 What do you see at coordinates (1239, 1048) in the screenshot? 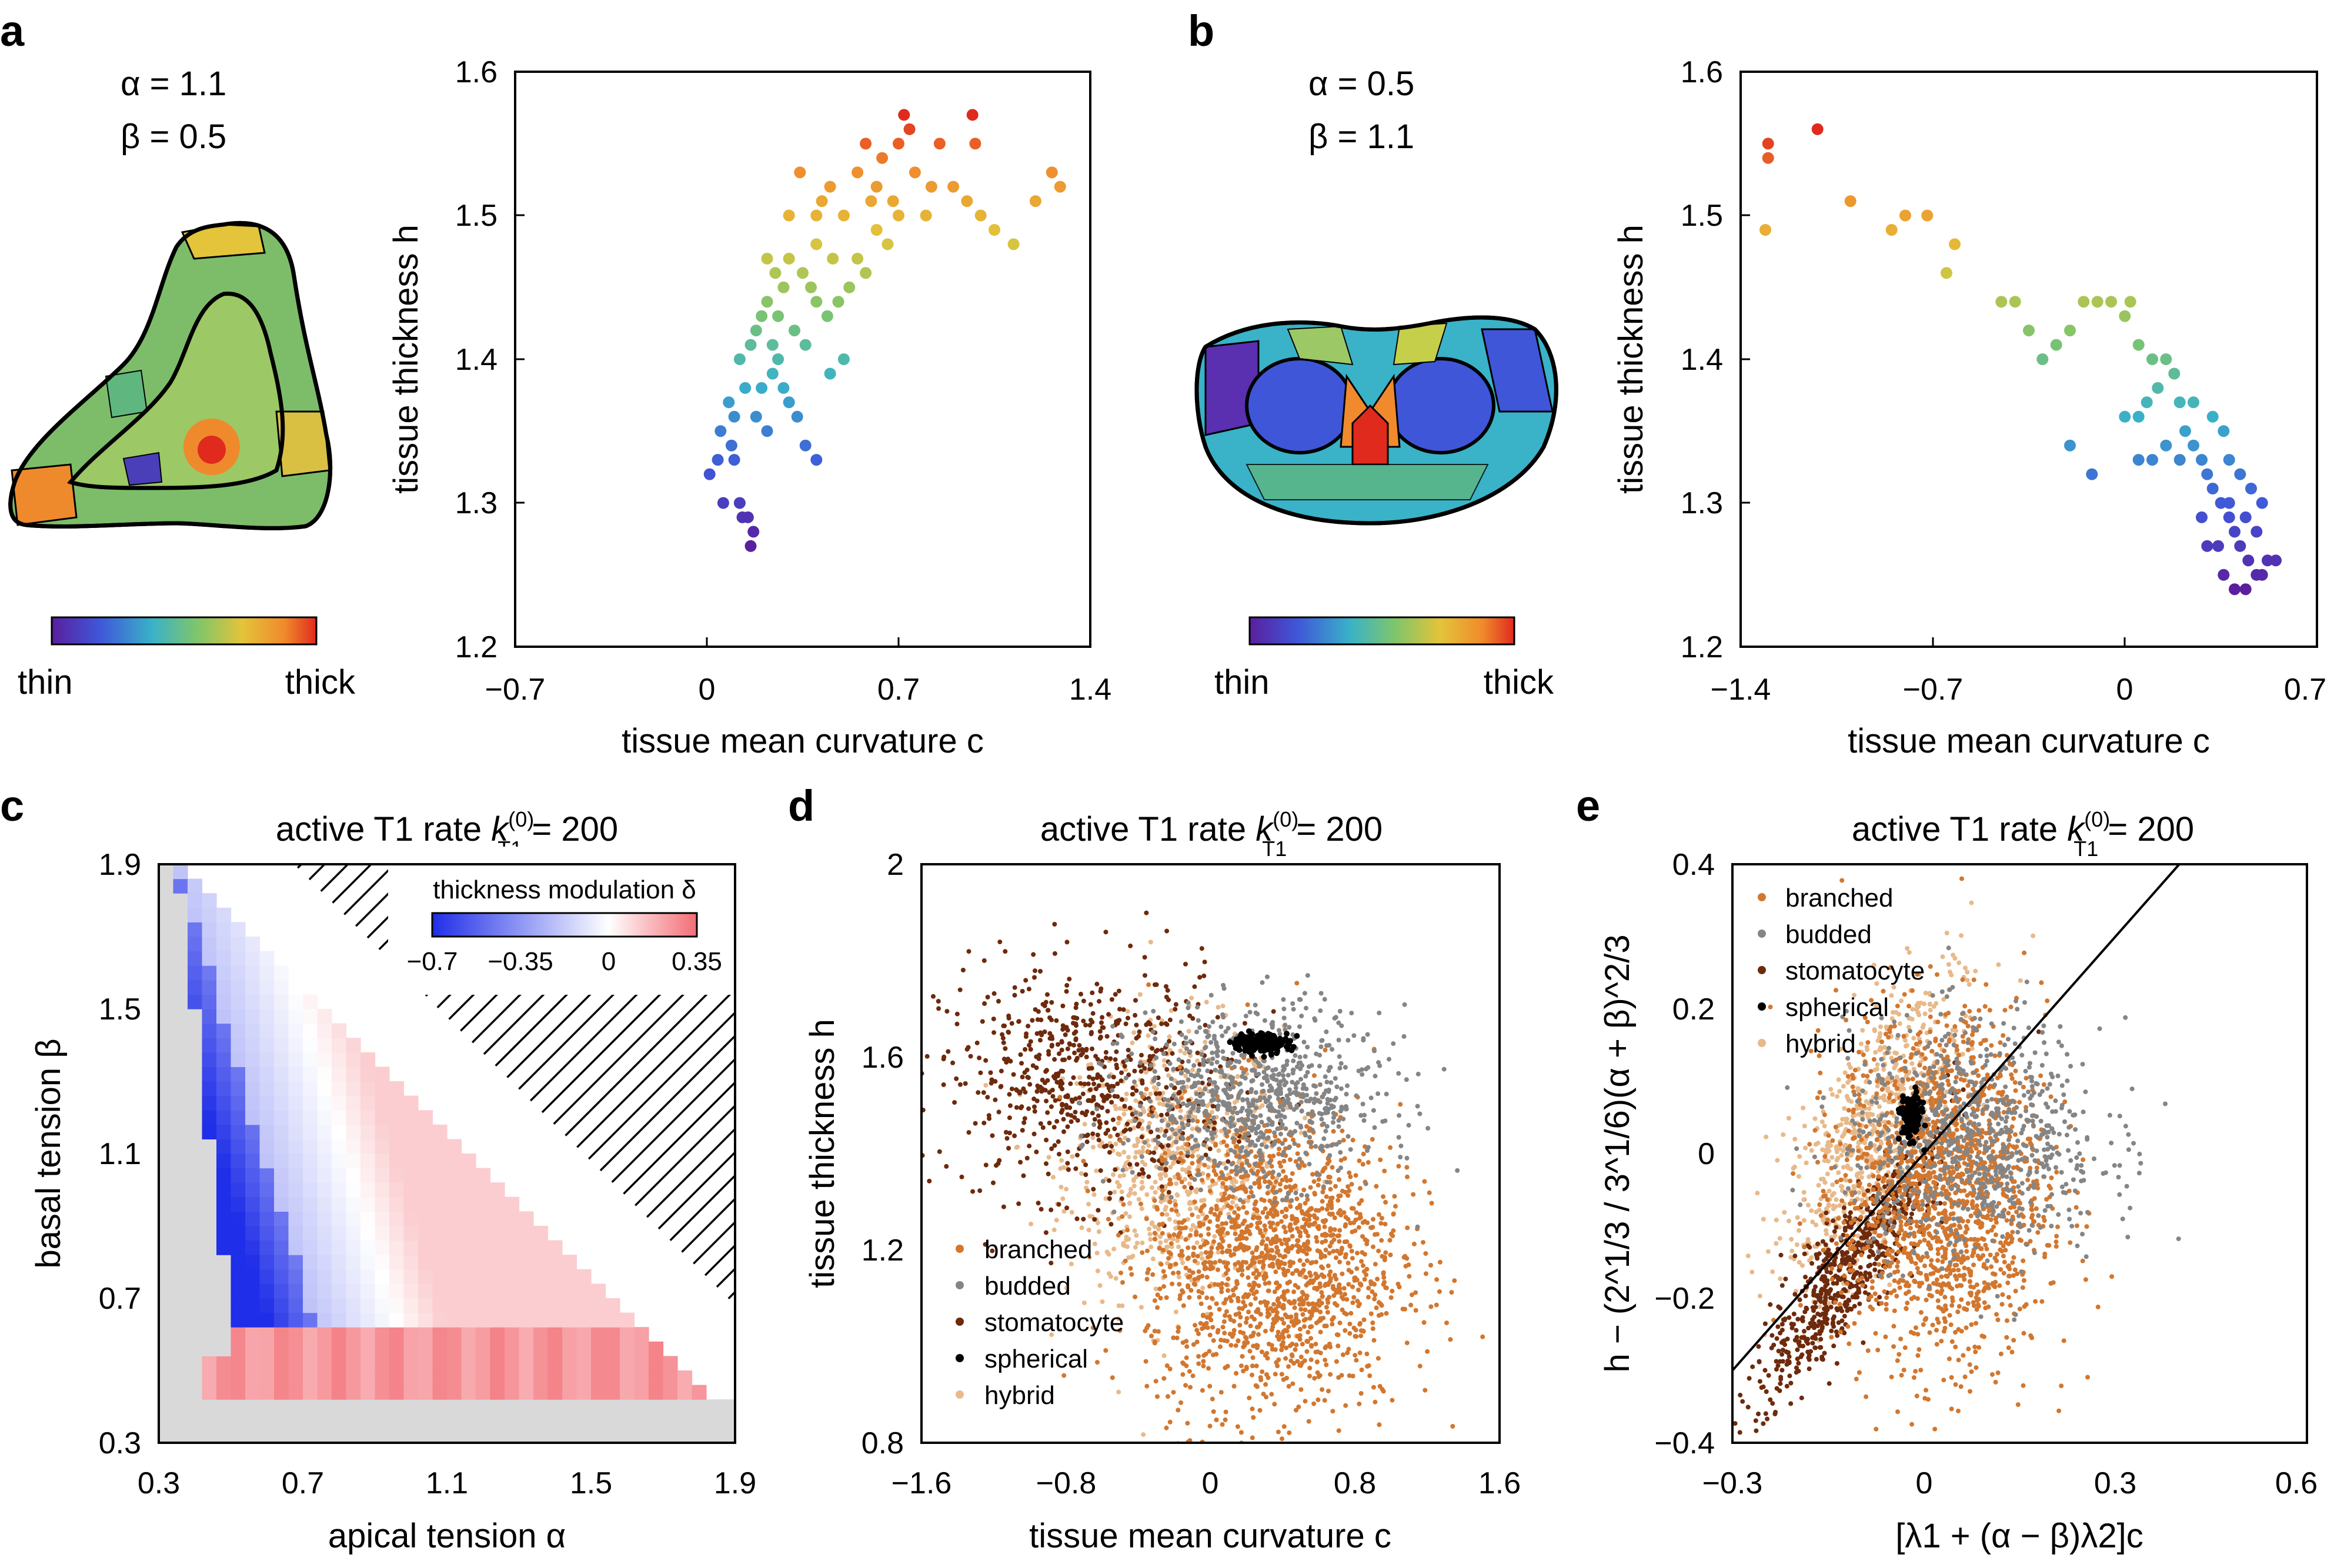
I see `chart-d-point-spherical` at bounding box center [1239, 1048].